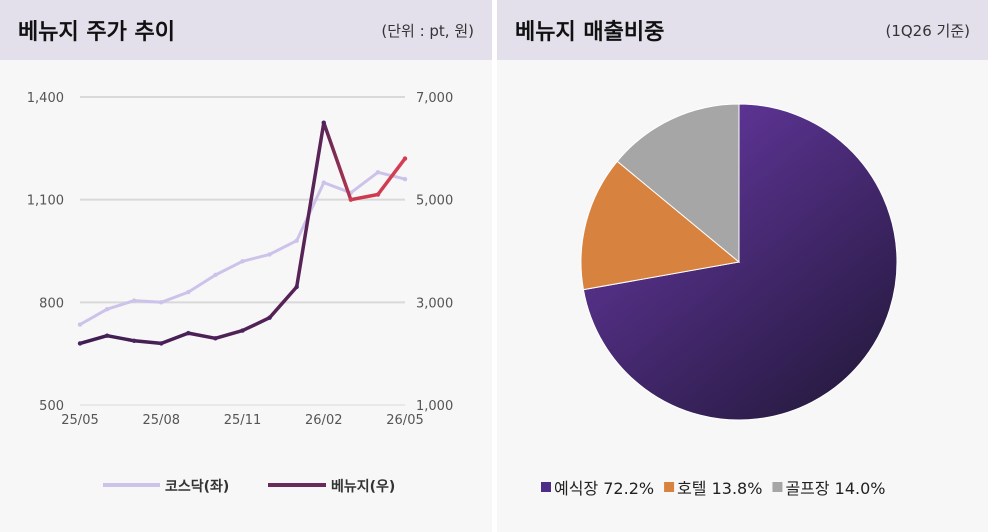  What do you see at coordinates (45, 252) in the screenshot?
I see `left-axis-ticks: 1,400 1,100 800 500` at bounding box center [45, 252].